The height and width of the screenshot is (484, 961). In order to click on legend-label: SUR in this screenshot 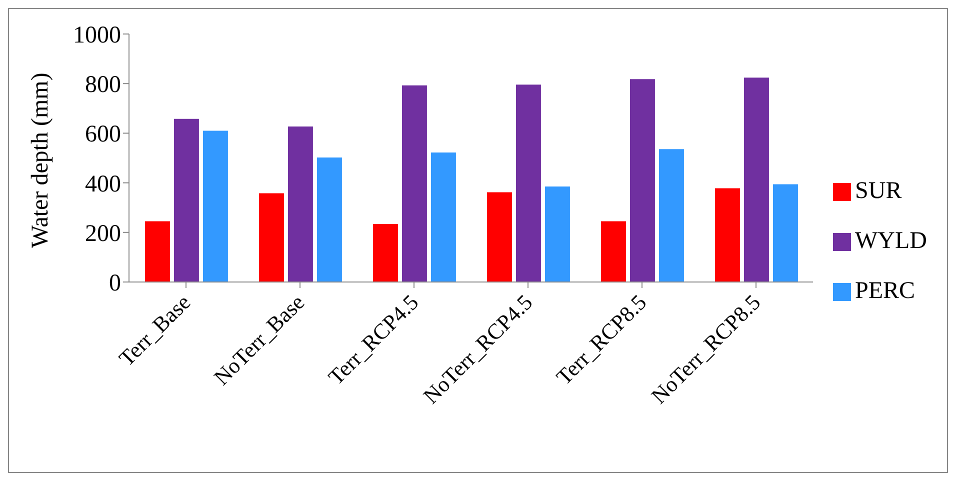, I will do `click(878, 191)`.